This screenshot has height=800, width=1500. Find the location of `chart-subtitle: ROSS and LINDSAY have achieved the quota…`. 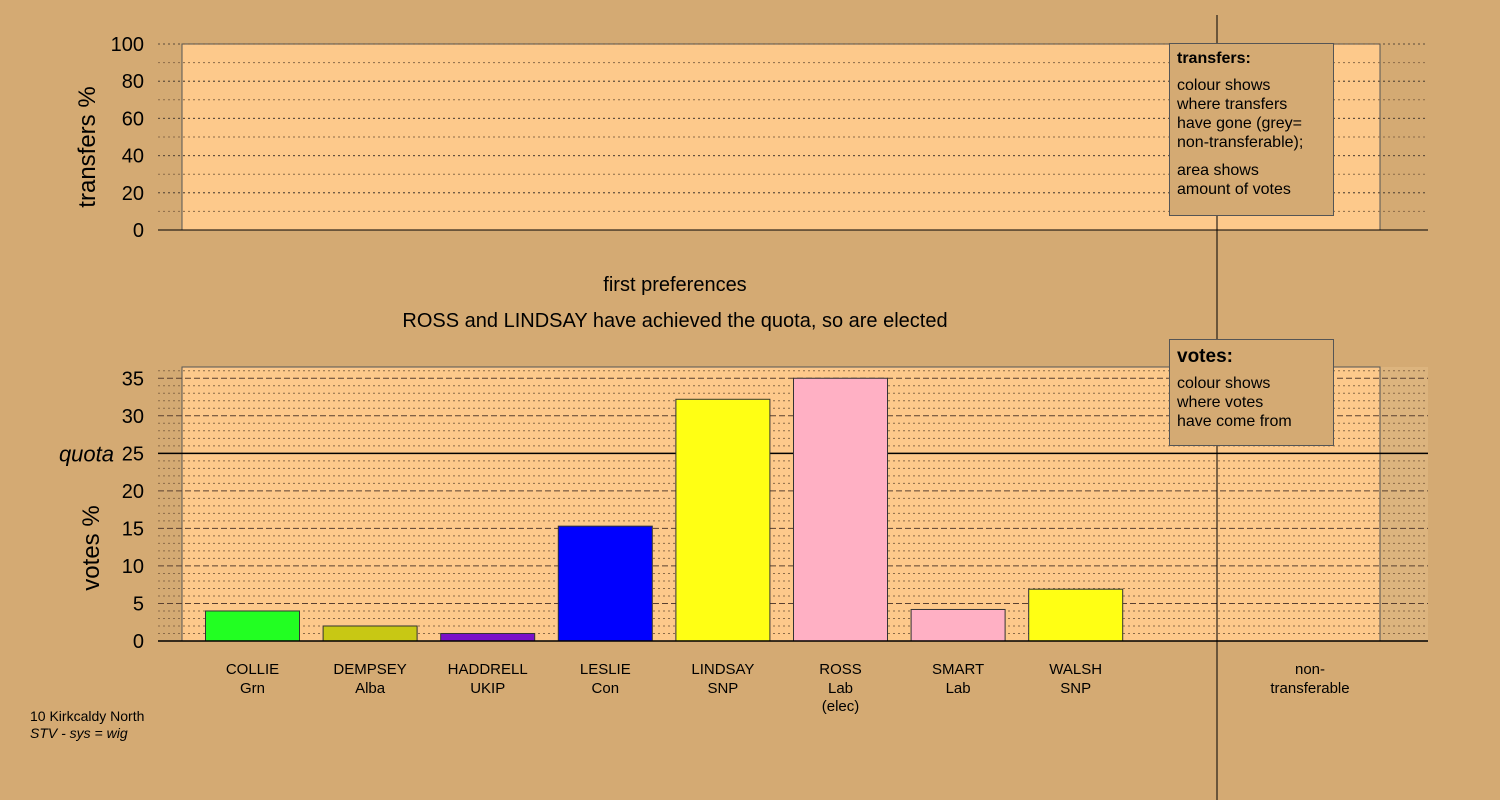

chart-subtitle: ROSS and LINDSAY have achieved the quota… is located at coordinates (674, 321).